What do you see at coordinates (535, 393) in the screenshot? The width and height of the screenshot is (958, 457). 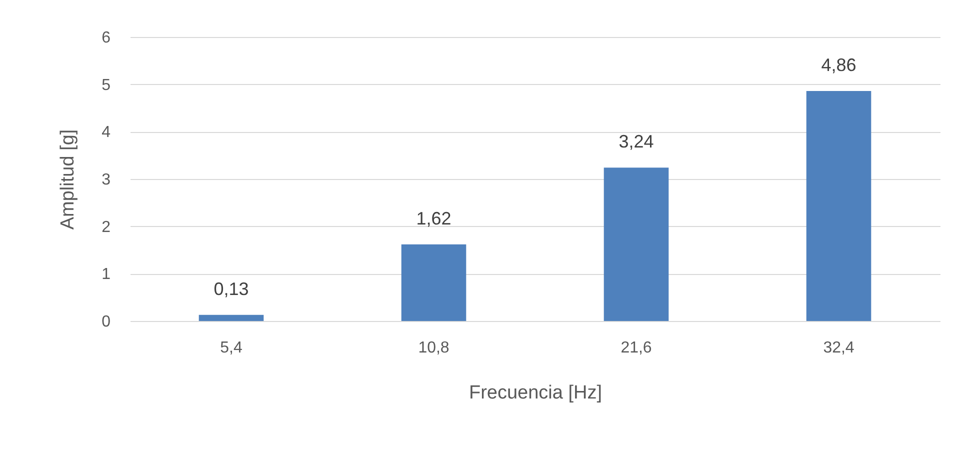 I see `x-axis-title: Frecuencia [Hz]` at bounding box center [535, 393].